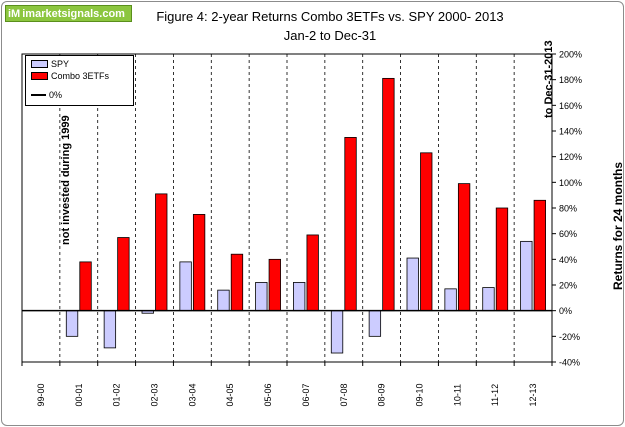 The image size is (625, 427). I want to click on x-tick-label: 11-12, so click(495, 395).